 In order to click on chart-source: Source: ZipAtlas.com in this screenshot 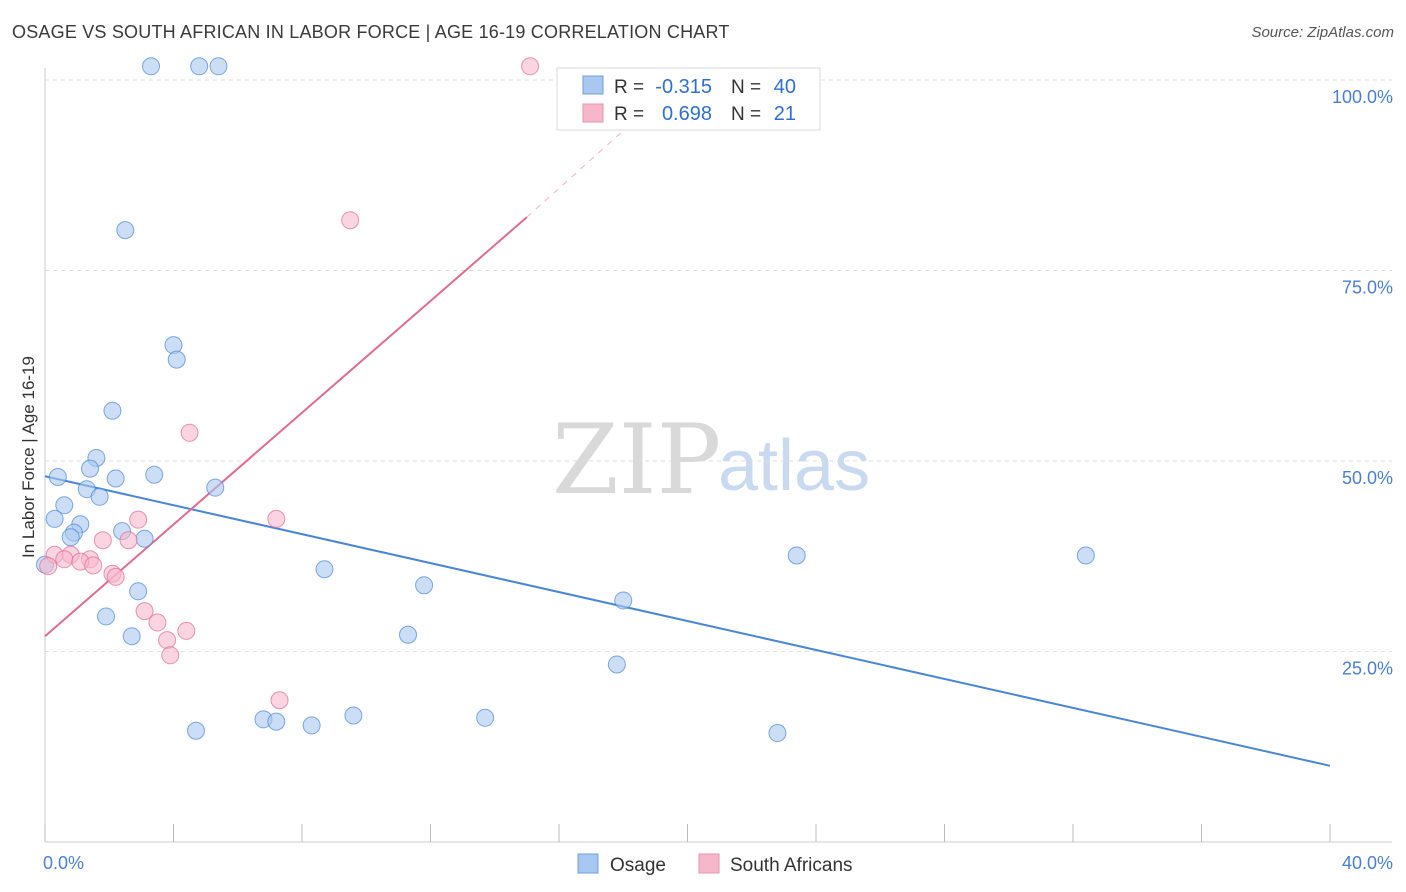, I will do `click(1322, 32)`.